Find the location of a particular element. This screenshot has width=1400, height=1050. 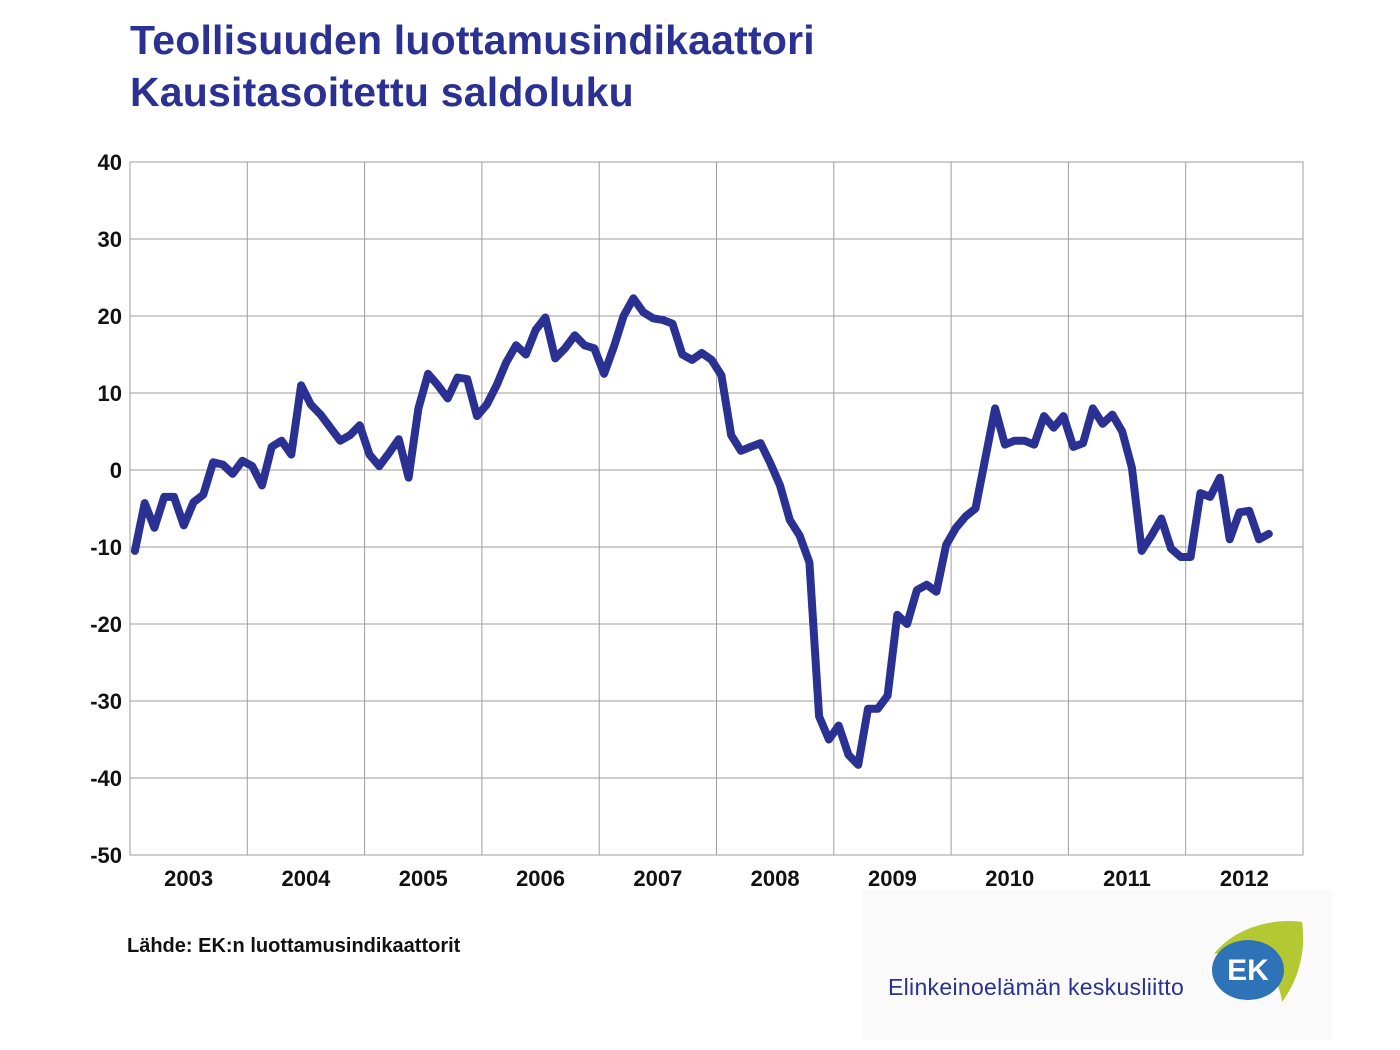

x-tick-label: 2007 is located at coordinates (657, 878).